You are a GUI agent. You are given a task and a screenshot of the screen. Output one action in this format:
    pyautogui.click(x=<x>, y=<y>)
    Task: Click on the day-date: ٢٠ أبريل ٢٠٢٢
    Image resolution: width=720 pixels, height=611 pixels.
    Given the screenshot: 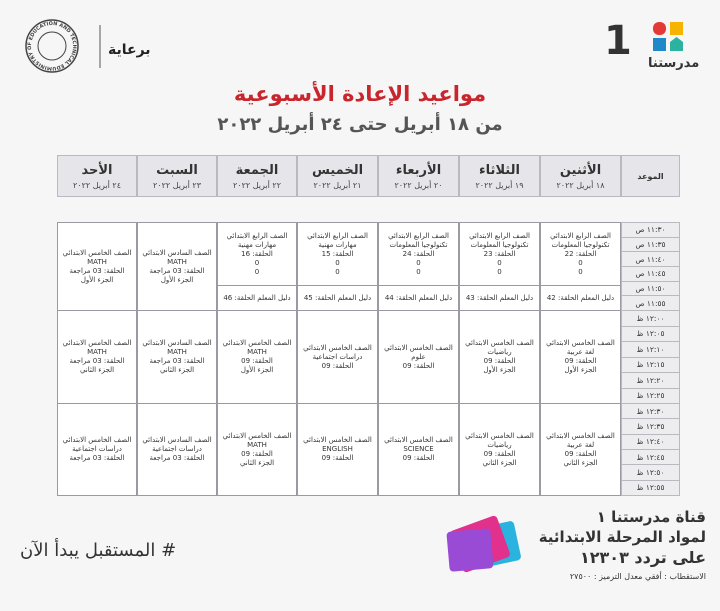 What is the action you would take?
    pyautogui.click(x=418, y=185)
    